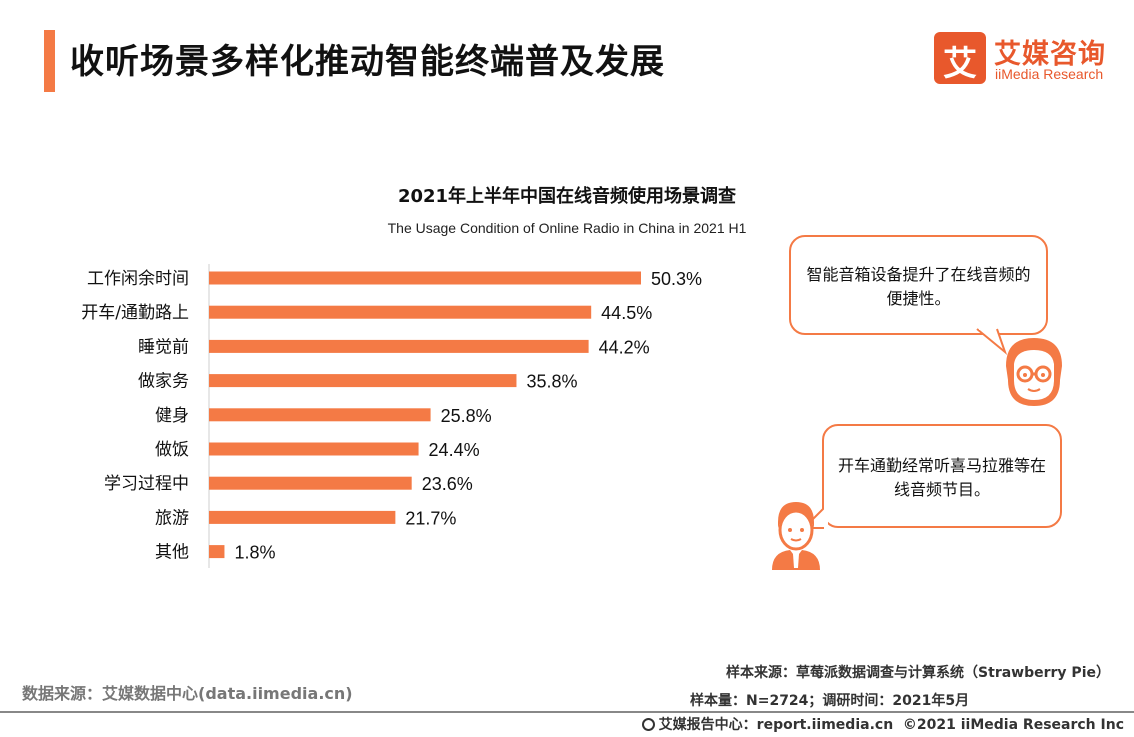  I want to click on sample-source: 样本来源：草莓派数据调查与计算系统（Strawberry Pie）, so click(918, 673).